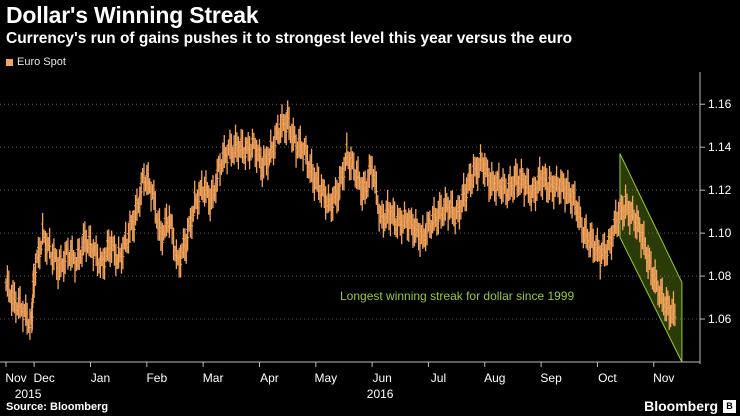 The image size is (740, 416). I want to click on x-tick-label: Oct, so click(607, 378).